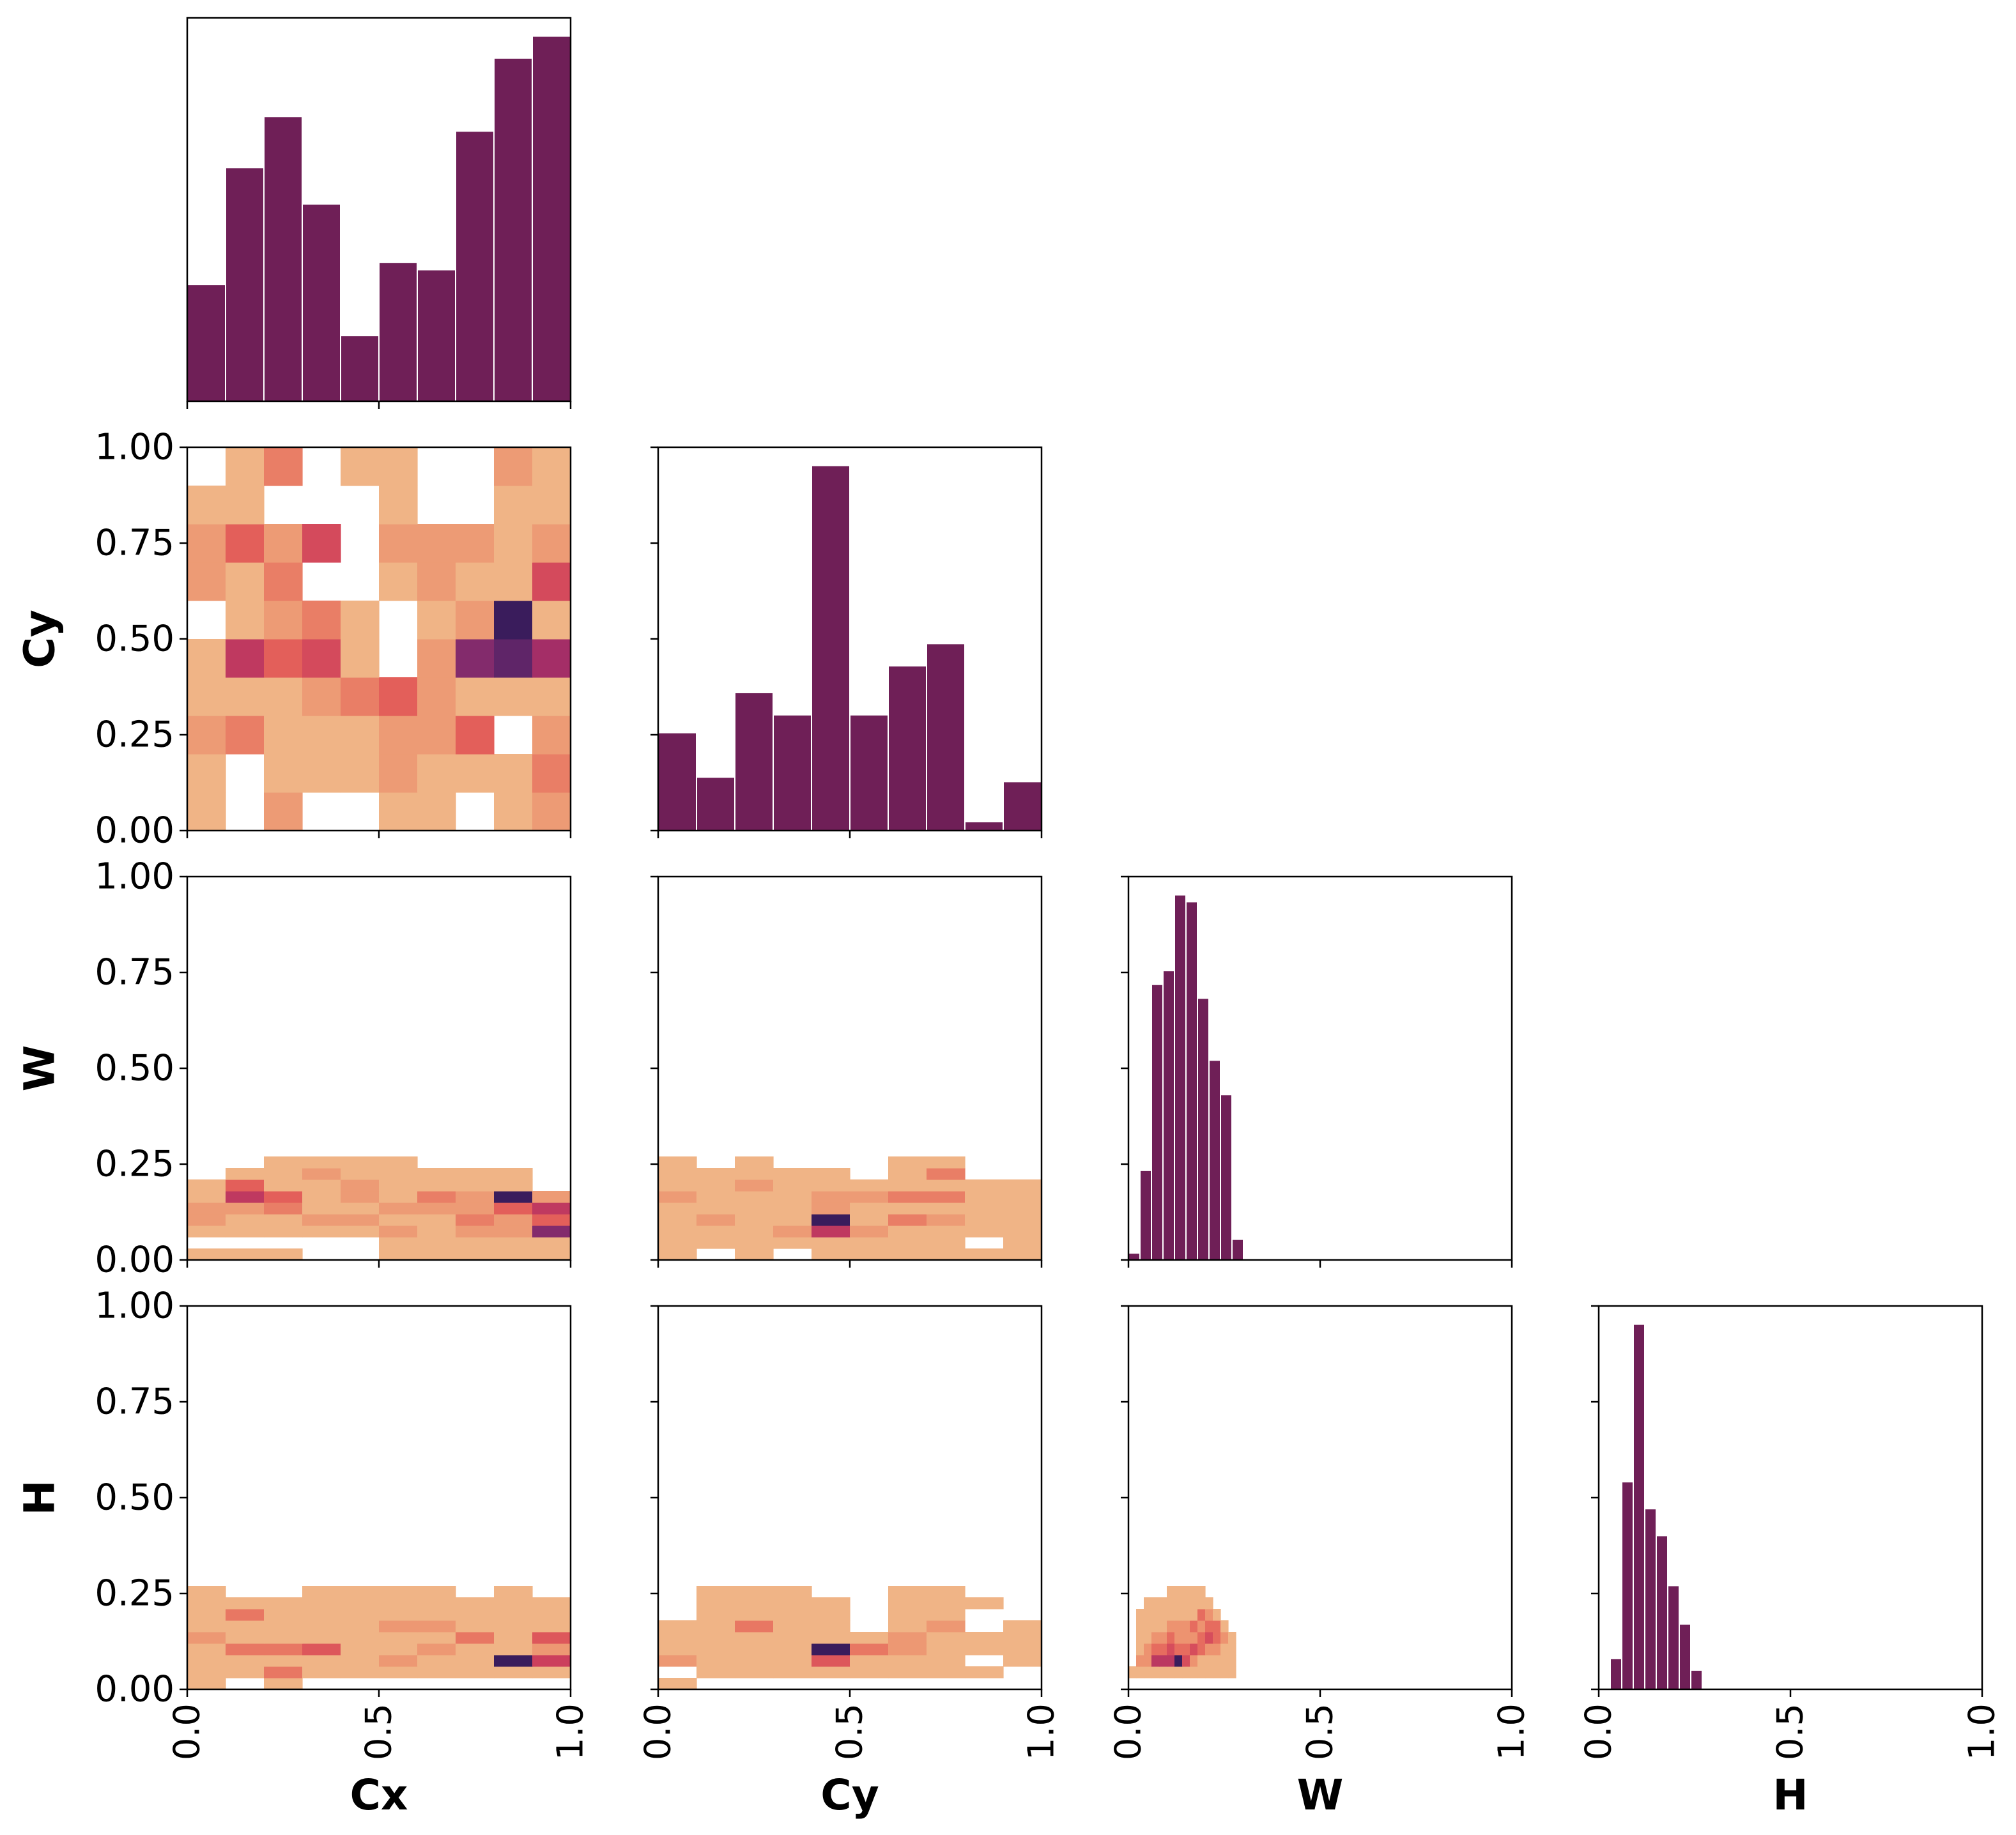 The image size is (2016, 1835). I want to click on heatmap-w-vs-h: 0.0 0.5 1.0, so click(1321, 1533).